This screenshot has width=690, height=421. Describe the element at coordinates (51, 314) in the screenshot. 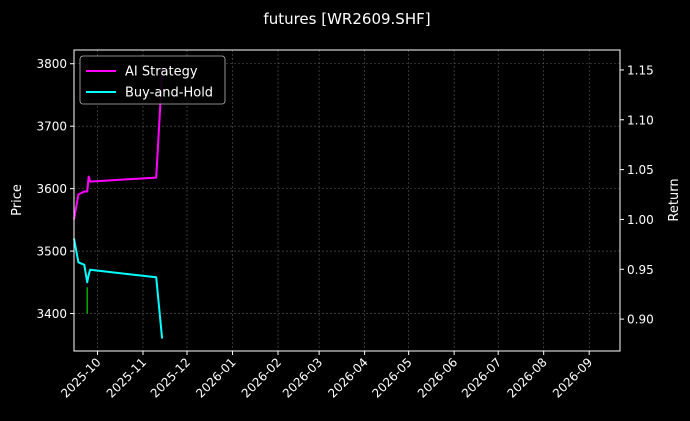

I see `y-tick-label: 3400` at that location.